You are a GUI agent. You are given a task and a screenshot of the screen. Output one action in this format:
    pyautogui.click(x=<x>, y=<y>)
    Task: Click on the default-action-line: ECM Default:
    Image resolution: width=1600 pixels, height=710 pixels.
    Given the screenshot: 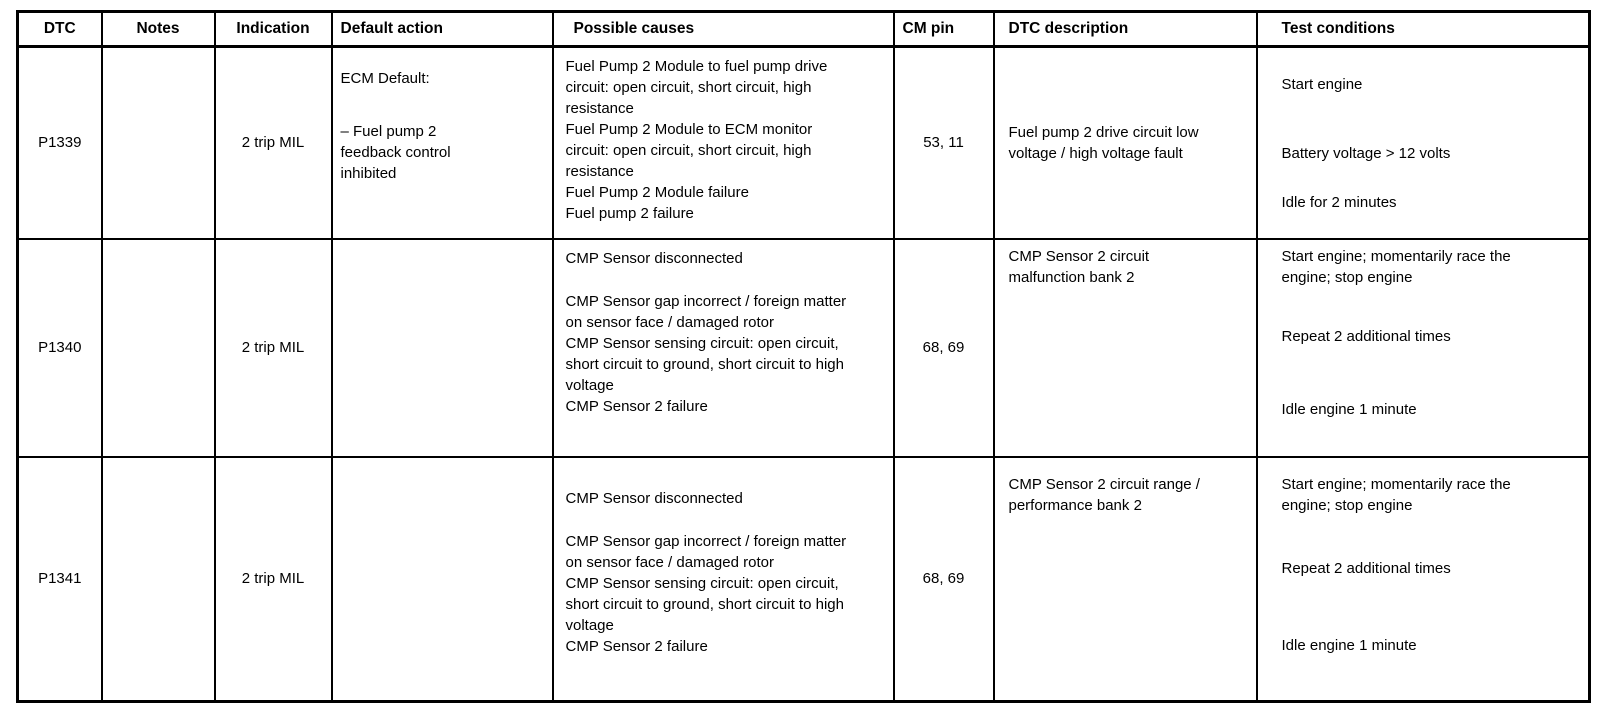 What is the action you would take?
    pyautogui.click(x=385, y=78)
    